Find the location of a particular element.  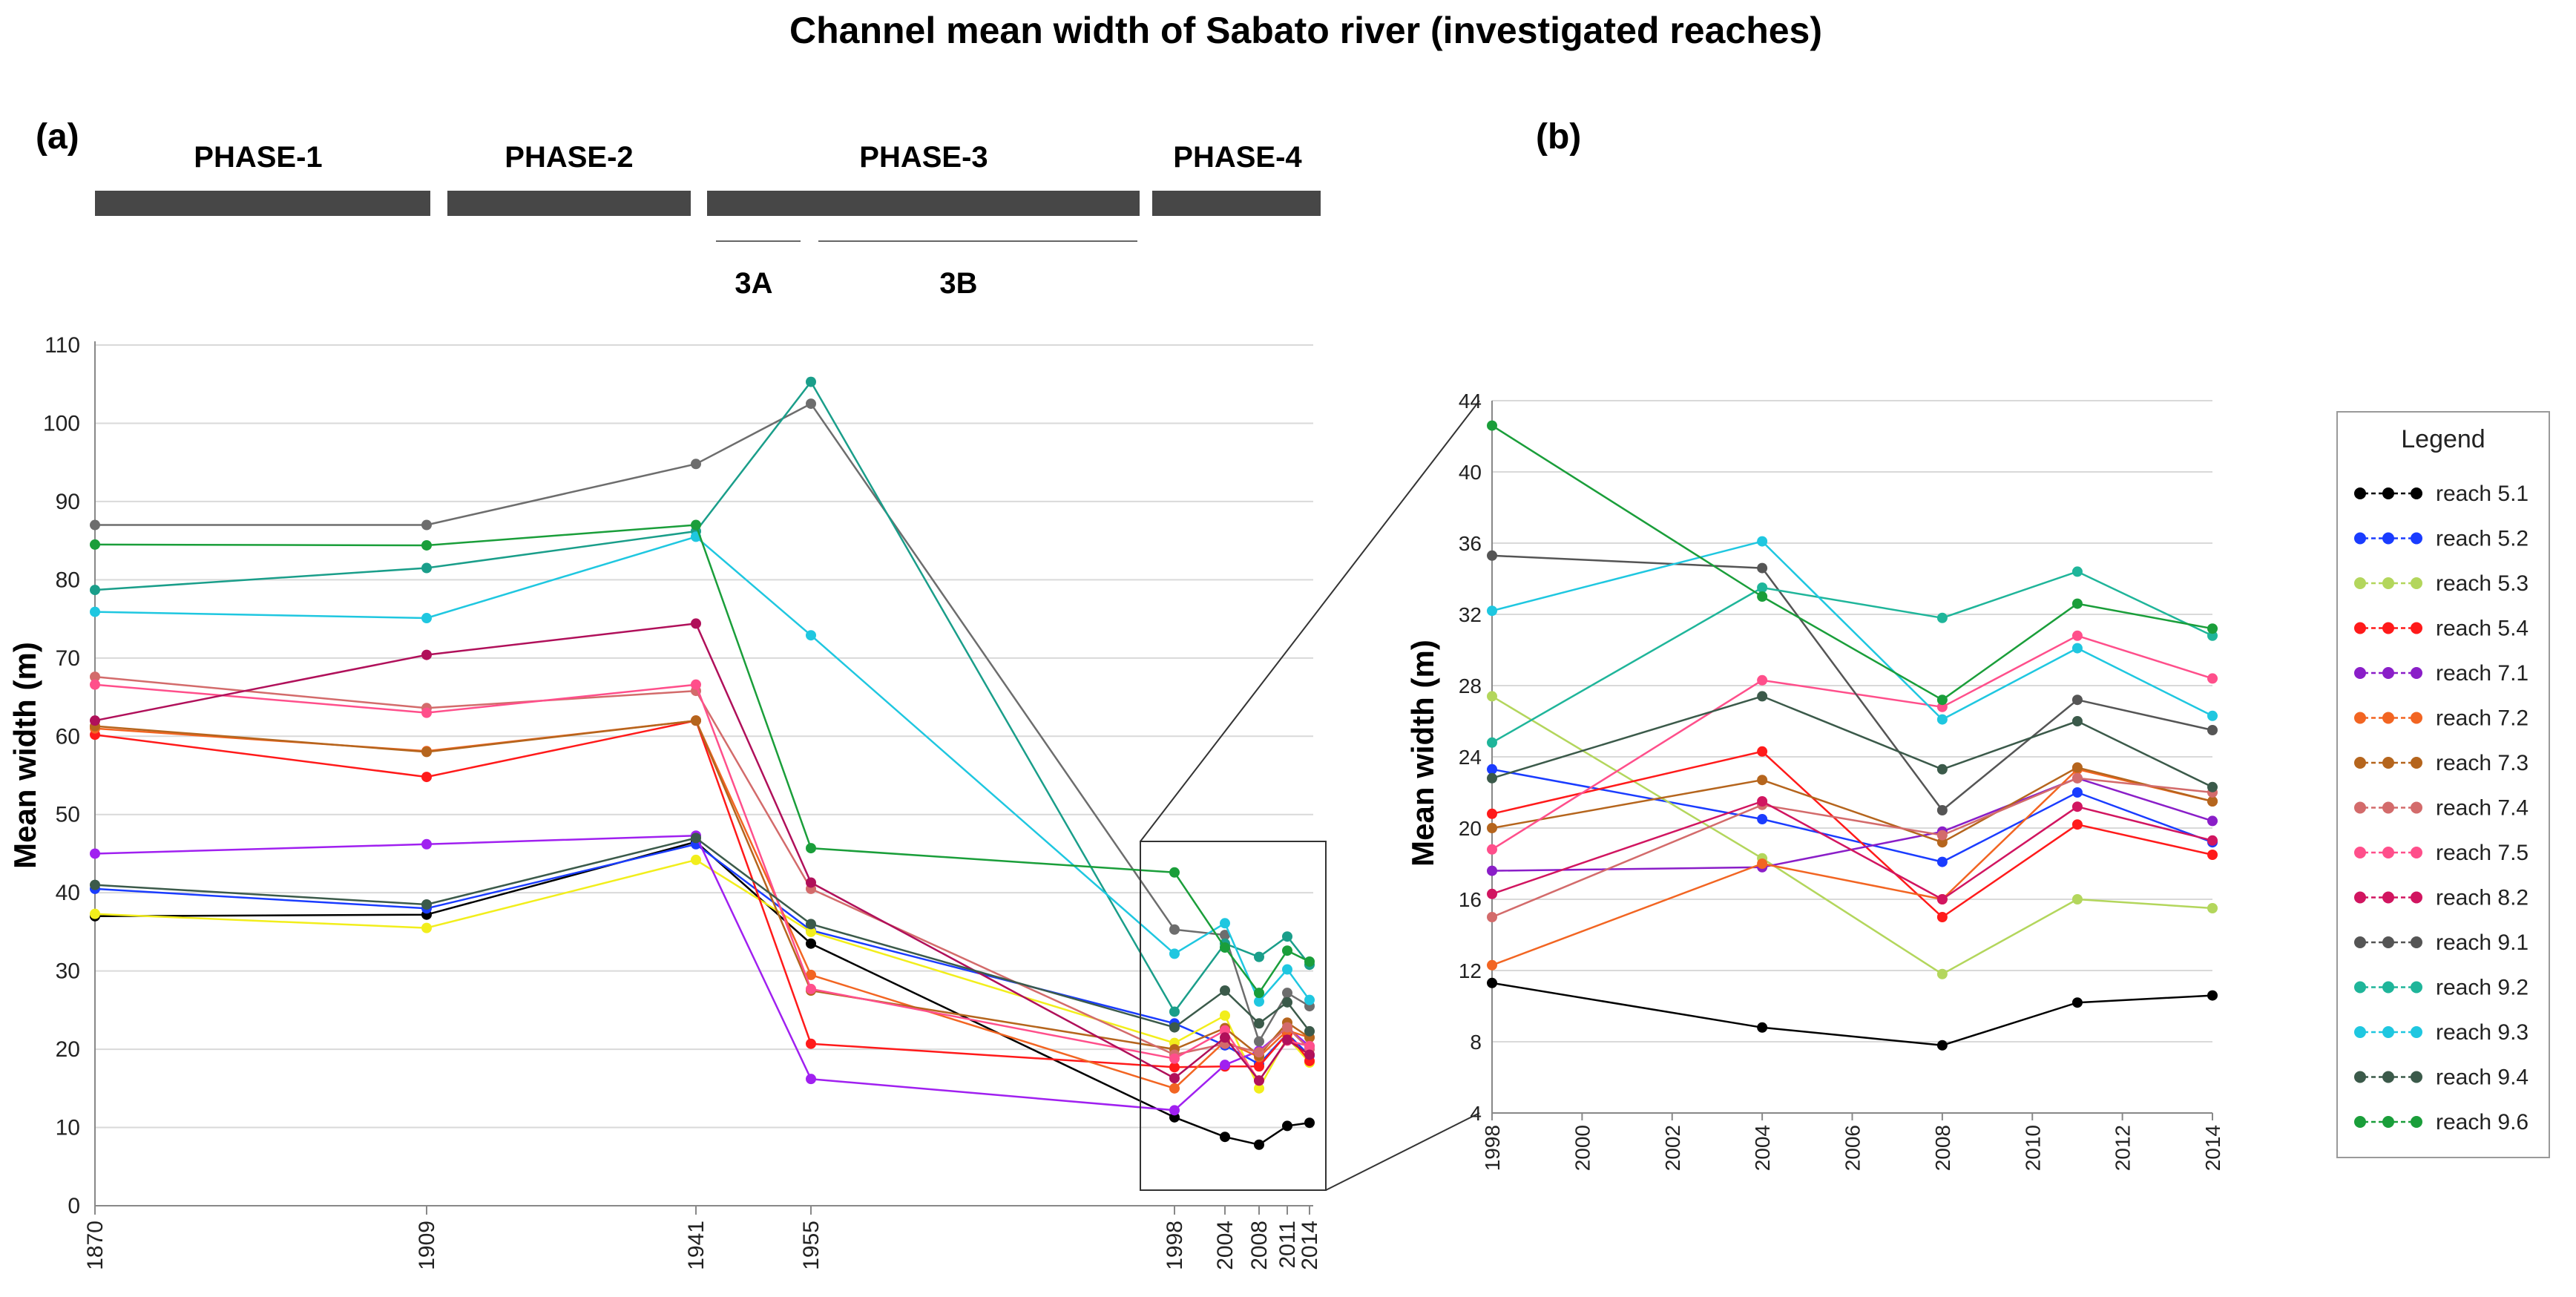

legend-item: reach 9.3 is located at coordinates (2441, 1032).